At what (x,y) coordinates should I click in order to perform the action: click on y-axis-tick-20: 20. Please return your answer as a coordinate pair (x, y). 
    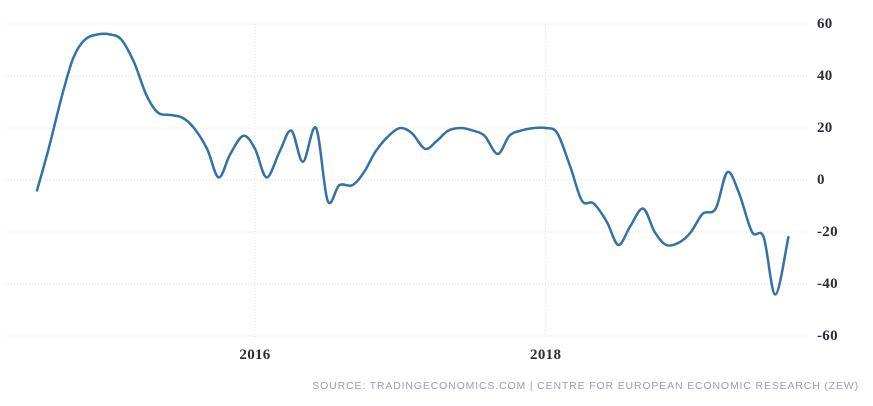
    Looking at the image, I should click on (825, 128).